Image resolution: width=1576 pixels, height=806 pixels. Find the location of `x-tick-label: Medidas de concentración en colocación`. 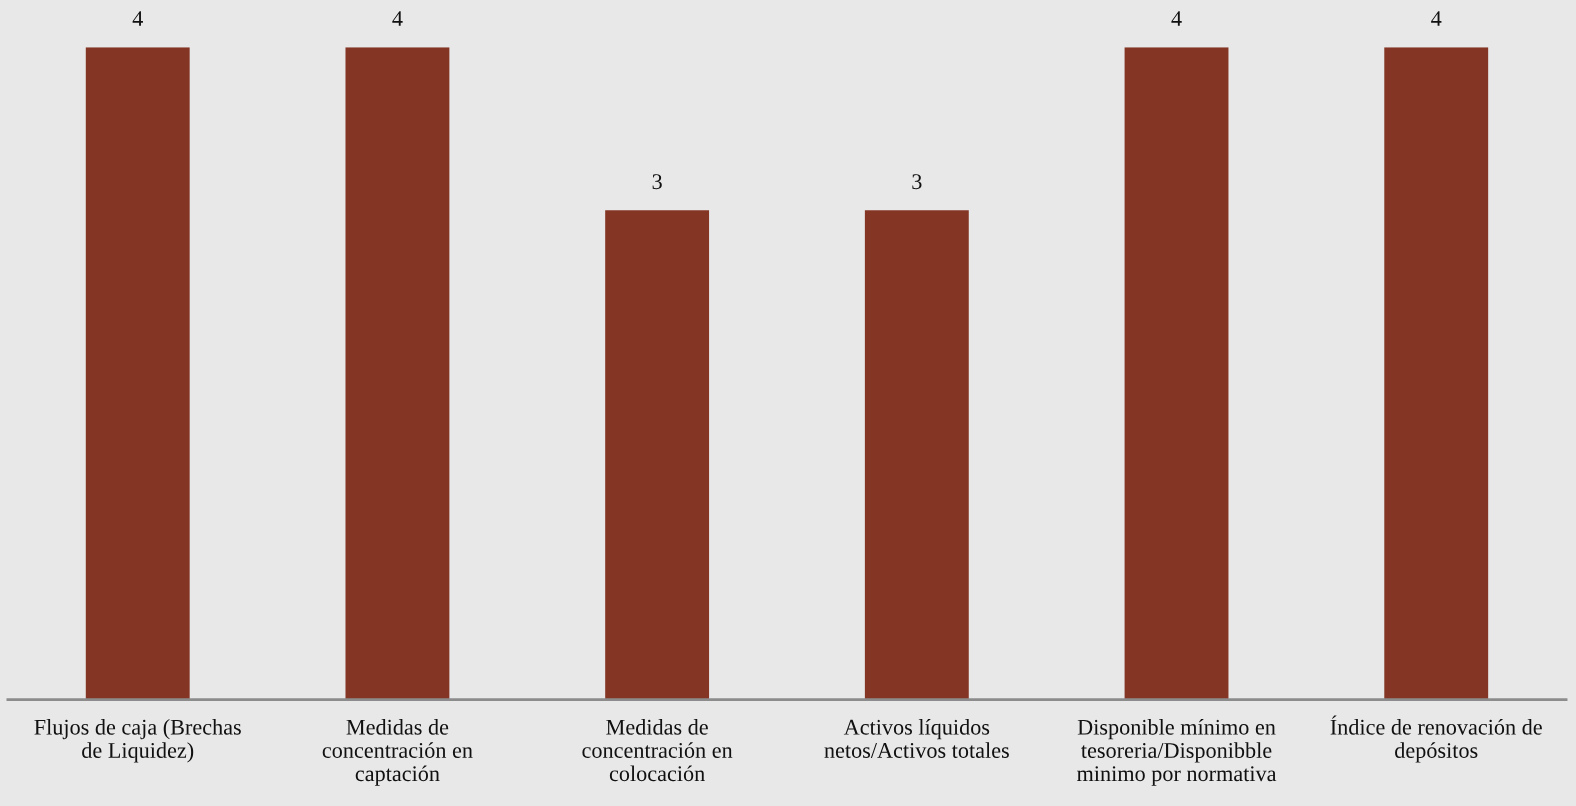

x-tick-label: Medidas de concentración en colocación is located at coordinates (657, 750).